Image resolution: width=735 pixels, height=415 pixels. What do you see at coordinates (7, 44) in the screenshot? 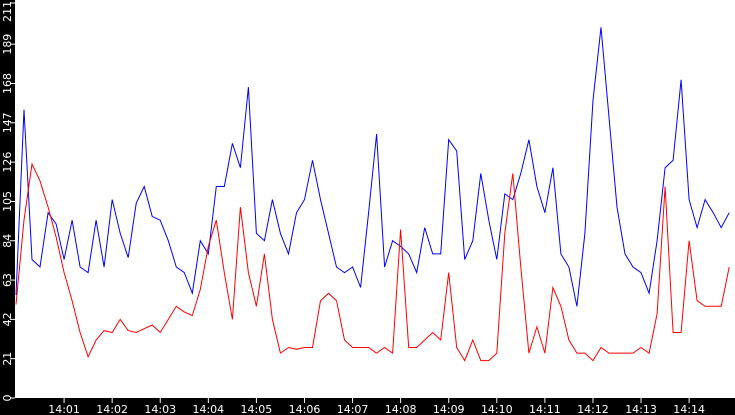
I see `y-tick-label: 189` at bounding box center [7, 44].